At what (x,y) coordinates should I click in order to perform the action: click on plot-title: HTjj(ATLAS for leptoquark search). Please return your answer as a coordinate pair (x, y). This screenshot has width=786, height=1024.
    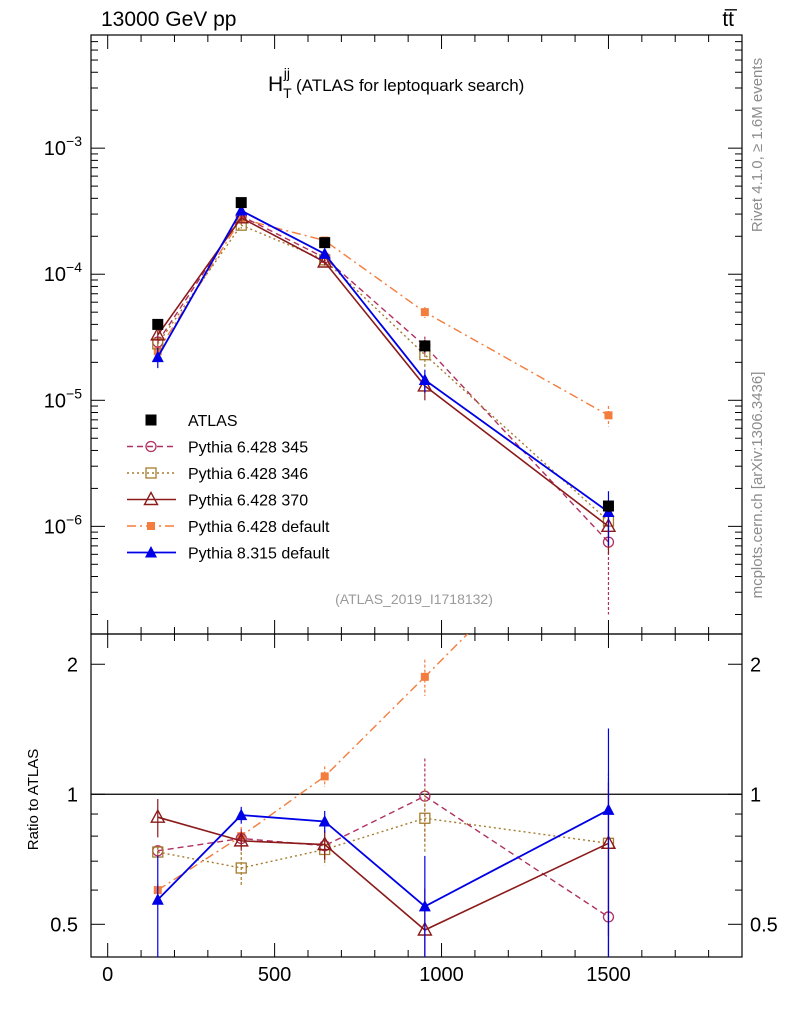
    Looking at the image, I should click on (396, 83).